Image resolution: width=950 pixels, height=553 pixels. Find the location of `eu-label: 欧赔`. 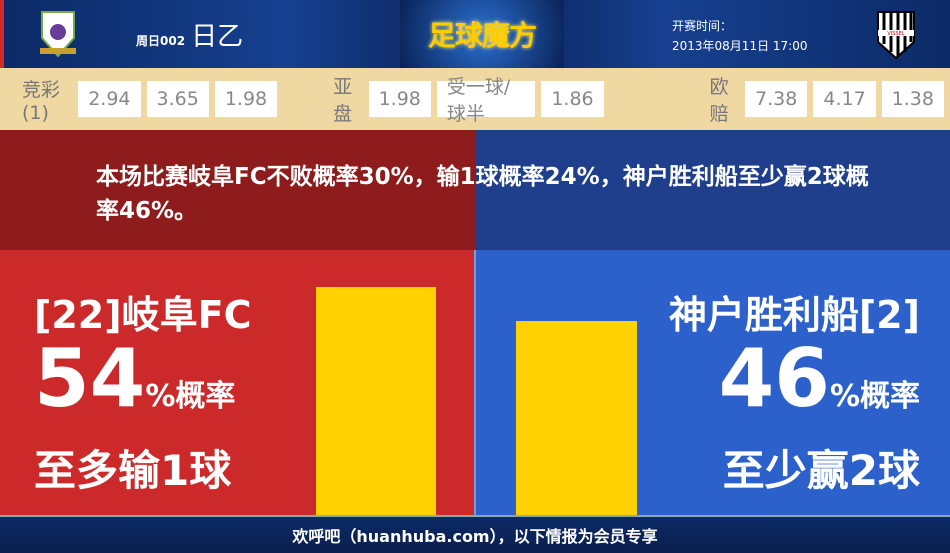

eu-label: 欧赔 is located at coordinates (719, 100).